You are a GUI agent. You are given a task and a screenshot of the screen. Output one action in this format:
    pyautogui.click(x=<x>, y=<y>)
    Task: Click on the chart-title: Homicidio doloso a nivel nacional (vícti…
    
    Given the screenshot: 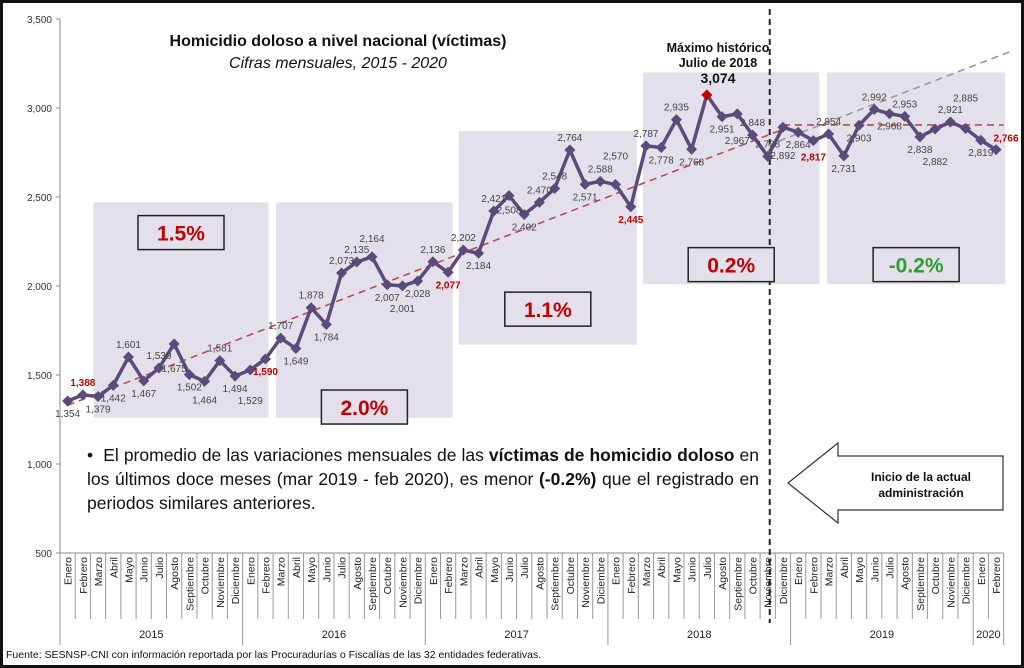 What is the action you would take?
    pyautogui.click(x=338, y=41)
    